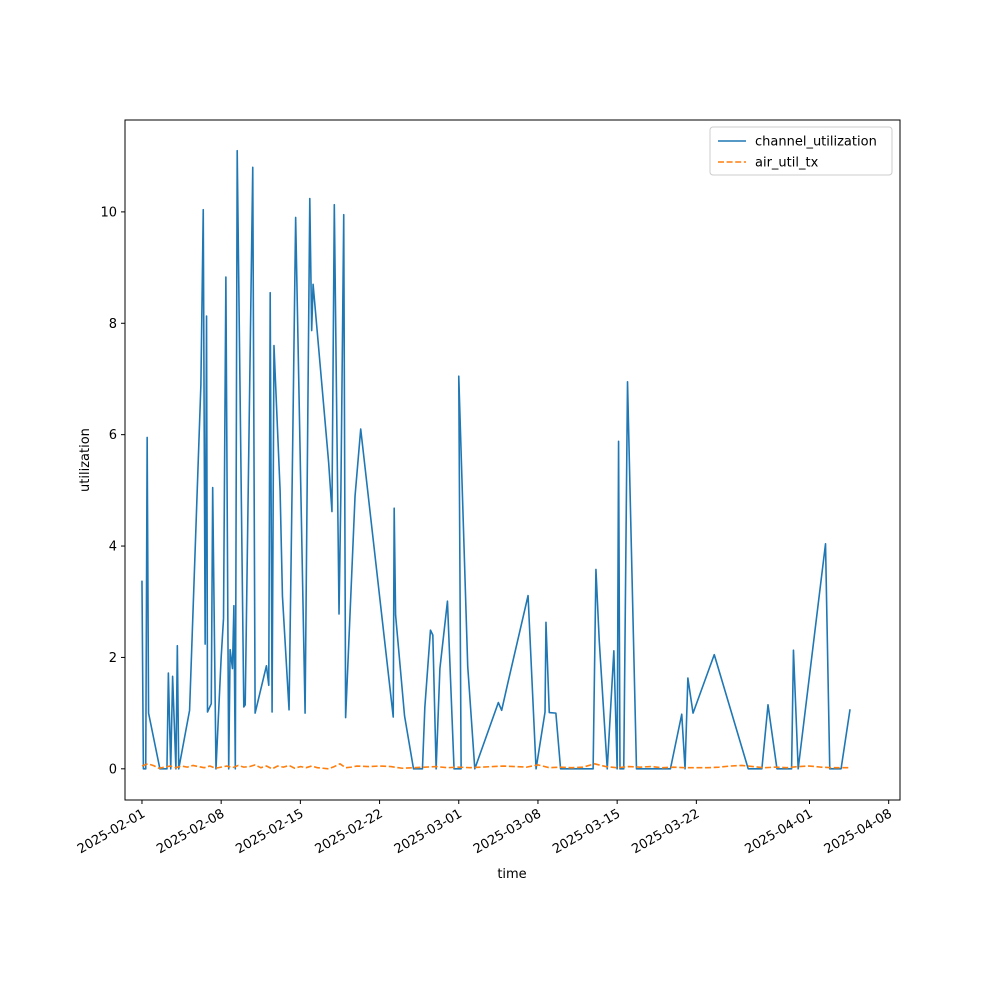 The image size is (1000, 1000). Describe the element at coordinates (816, 142) in the screenshot. I see `legend-label-channel-utilization: channel_utilization` at that location.